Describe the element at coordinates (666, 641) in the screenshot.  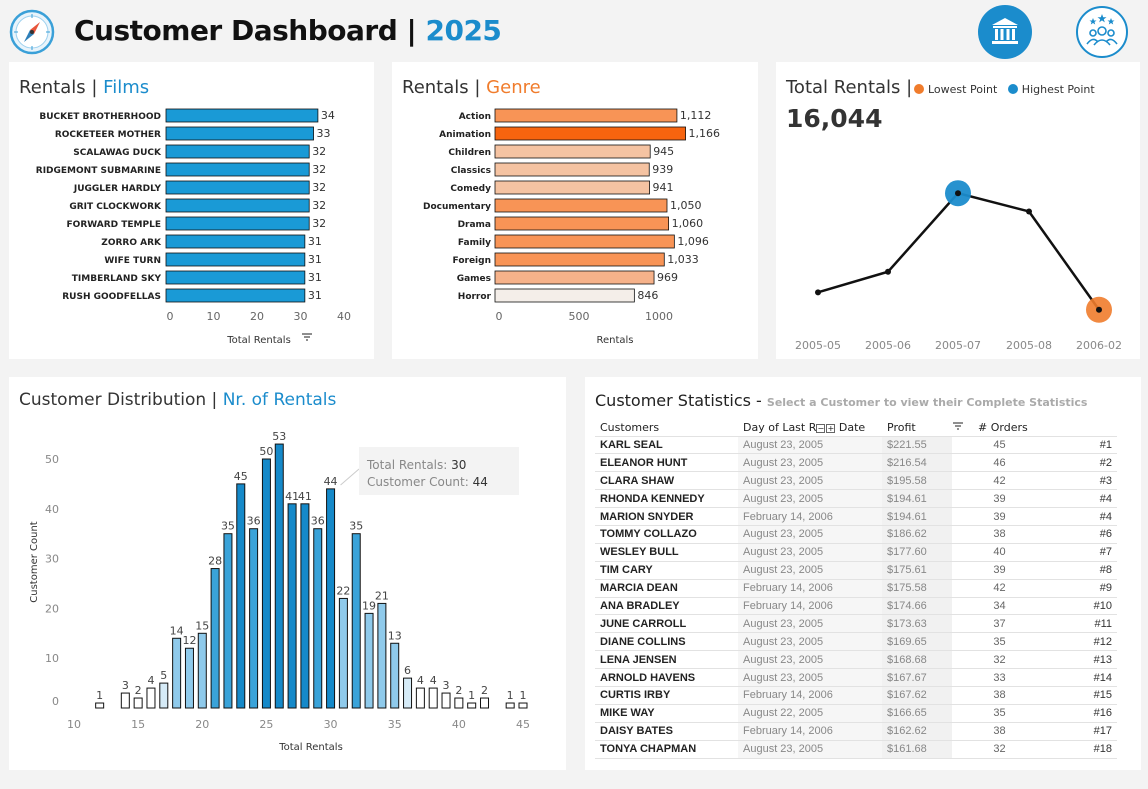
I see `customer-name: DIANE COLLINS` at that location.